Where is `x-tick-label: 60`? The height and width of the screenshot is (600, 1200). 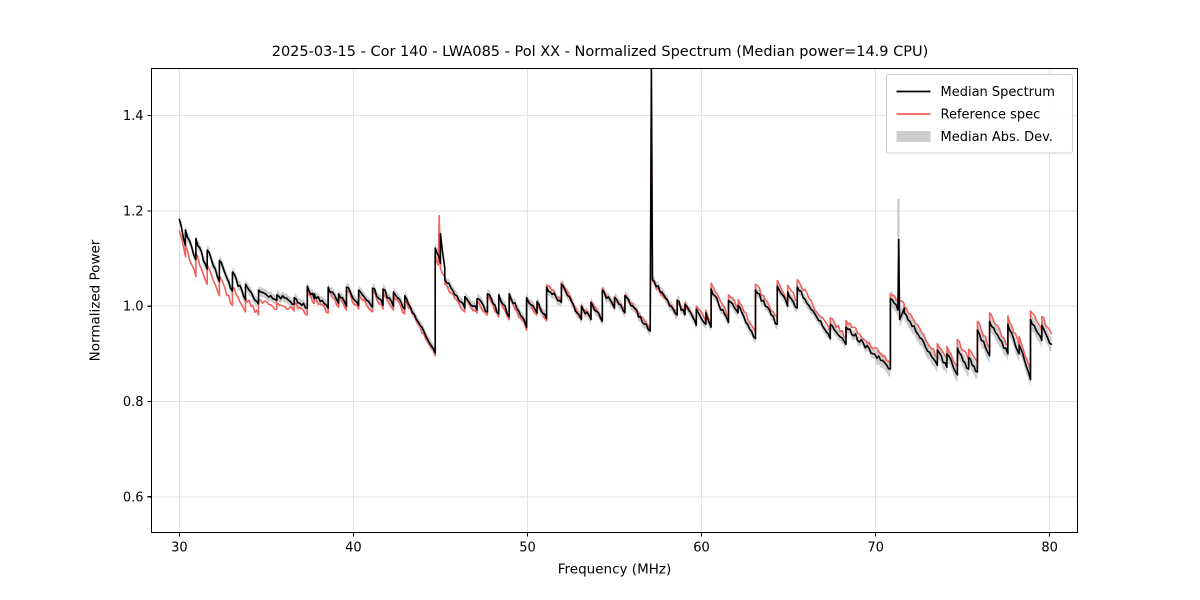
x-tick-label: 60 is located at coordinates (701, 548).